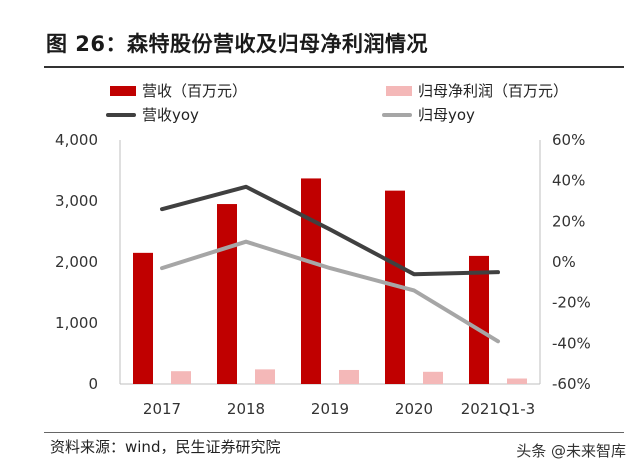  I want to click on source-note: 资料来源：wind，民生证券研究院, so click(165, 447).